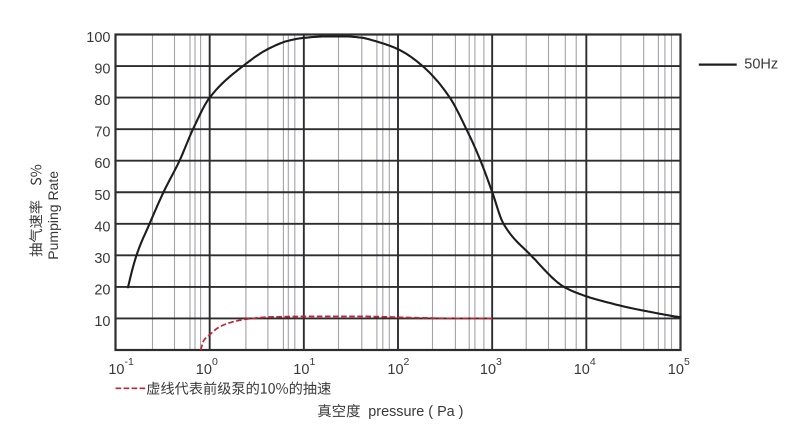 The height and width of the screenshot is (429, 800). What do you see at coordinates (102, 290) in the screenshot?
I see `svg-text: 20` at bounding box center [102, 290].